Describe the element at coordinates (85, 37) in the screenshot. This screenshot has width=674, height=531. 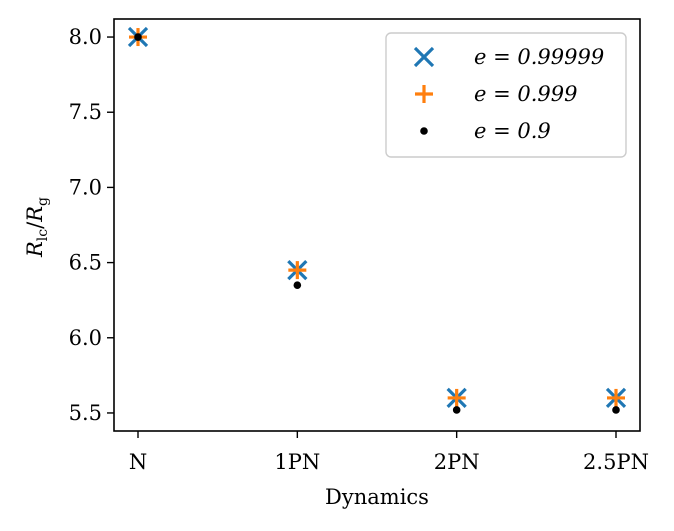
I see `y-tick-label: 8.0` at that location.